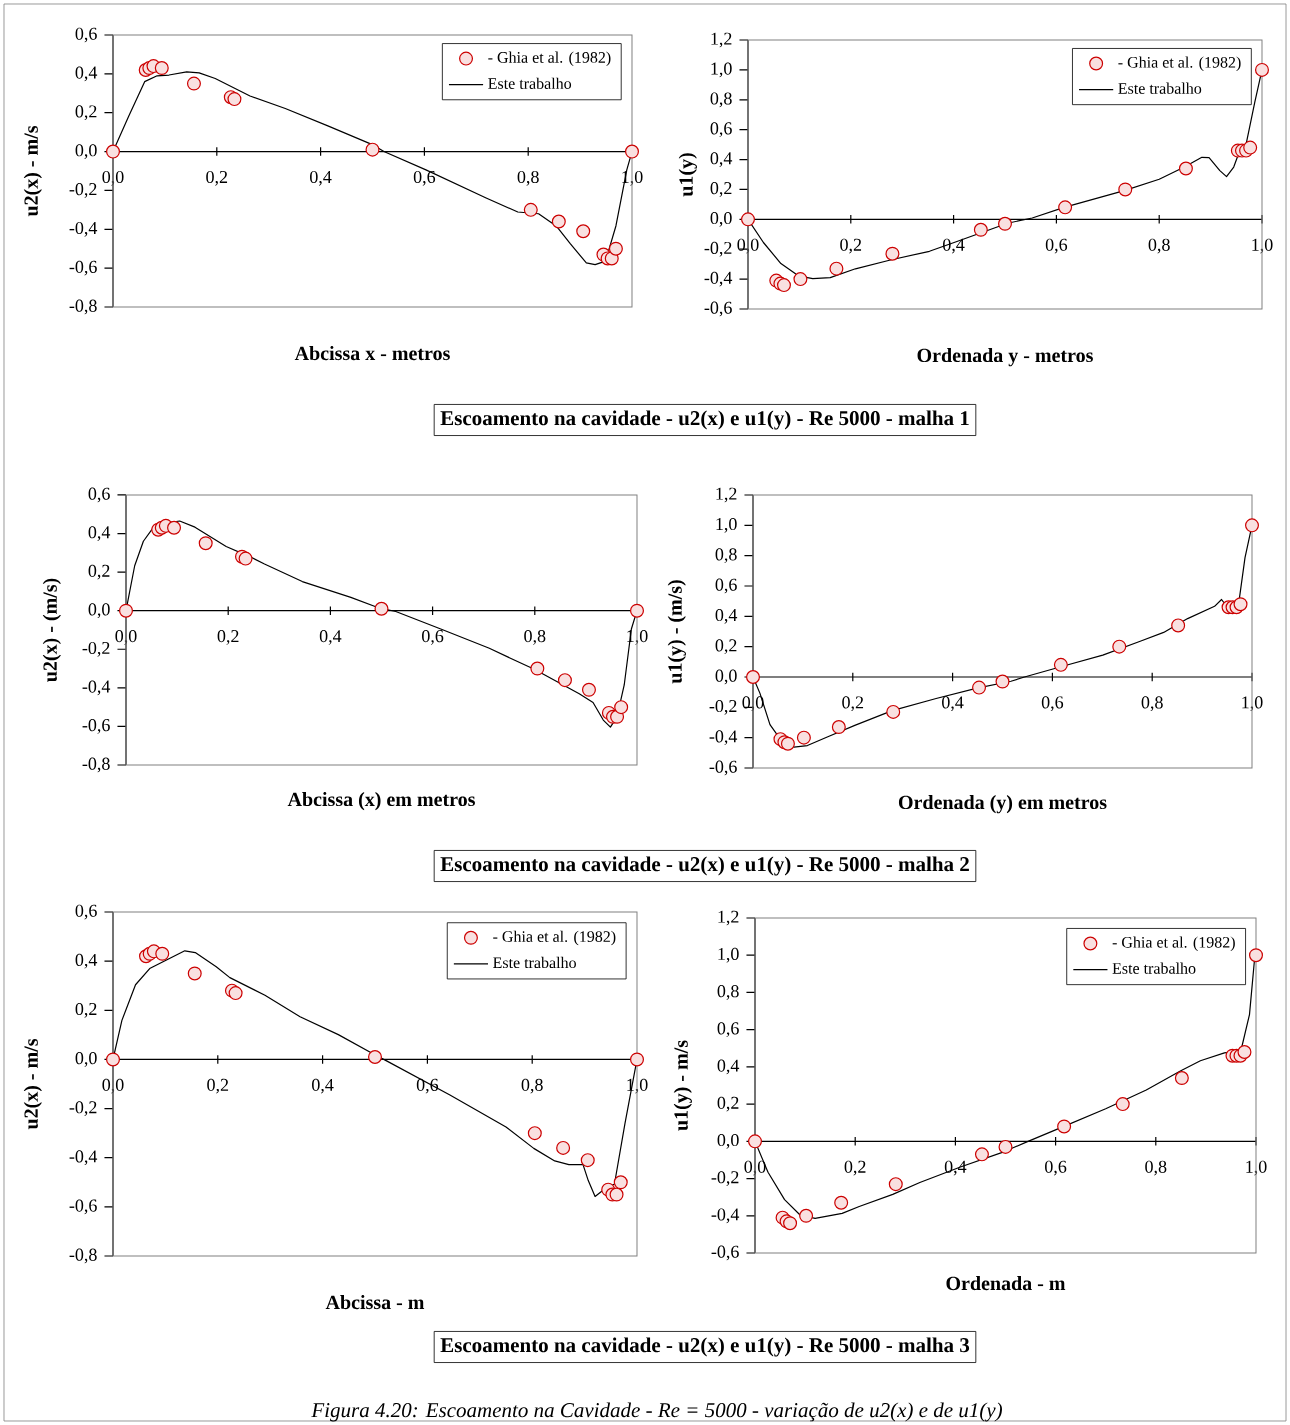  Describe the element at coordinates (676, 632) in the screenshot. I see `y-axis-title: u1(y) - (m/s)` at that location.